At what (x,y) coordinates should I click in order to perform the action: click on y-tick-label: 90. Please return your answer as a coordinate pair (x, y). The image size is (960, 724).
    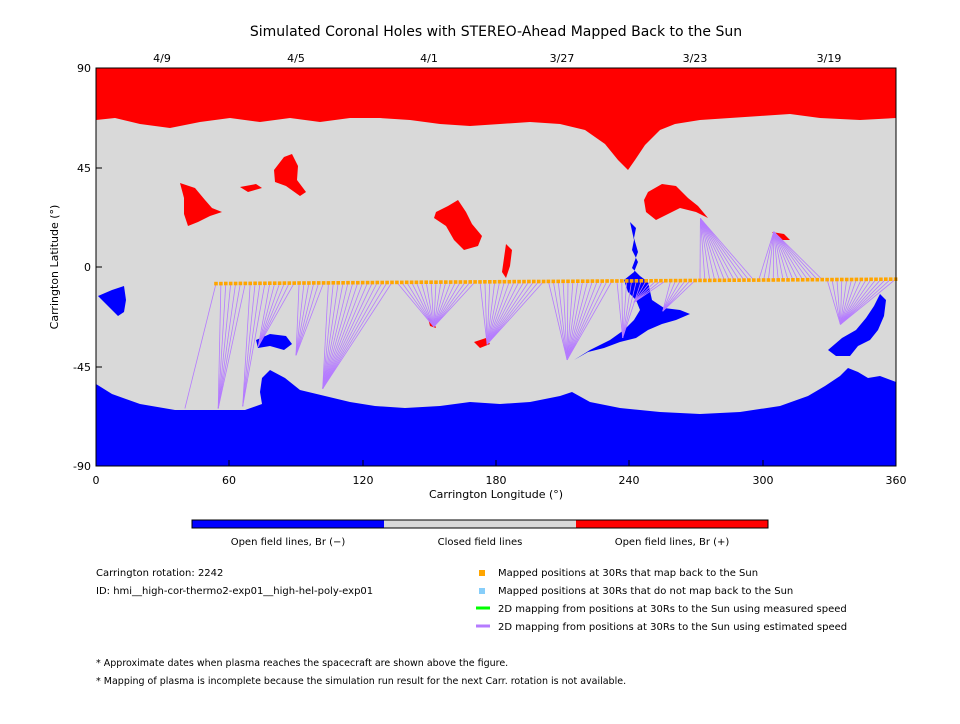
    Looking at the image, I should click on (84, 68).